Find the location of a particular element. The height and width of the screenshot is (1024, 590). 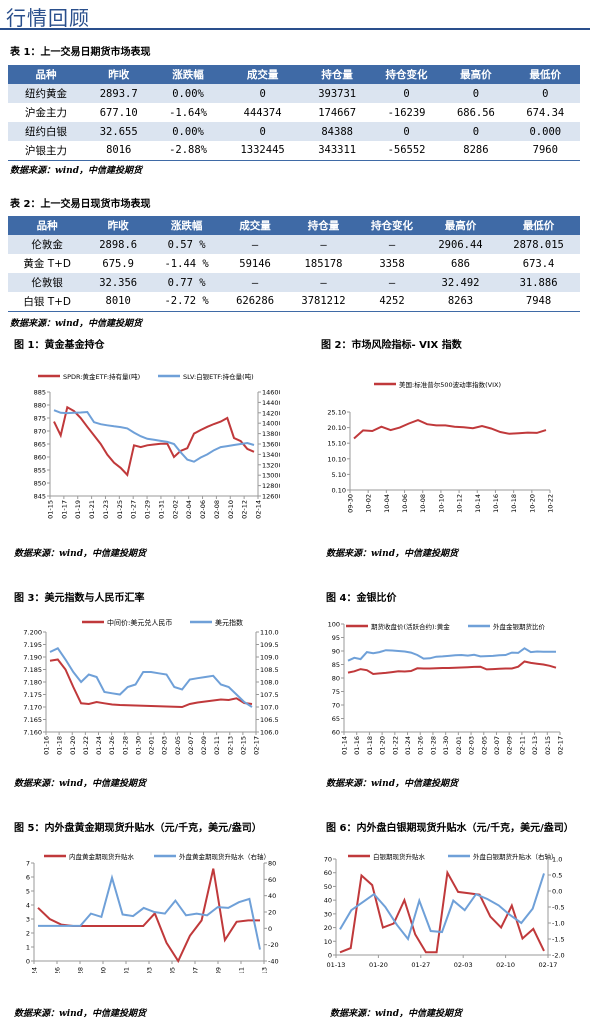

table-cell: 8016 is located at coordinates (119, 150).